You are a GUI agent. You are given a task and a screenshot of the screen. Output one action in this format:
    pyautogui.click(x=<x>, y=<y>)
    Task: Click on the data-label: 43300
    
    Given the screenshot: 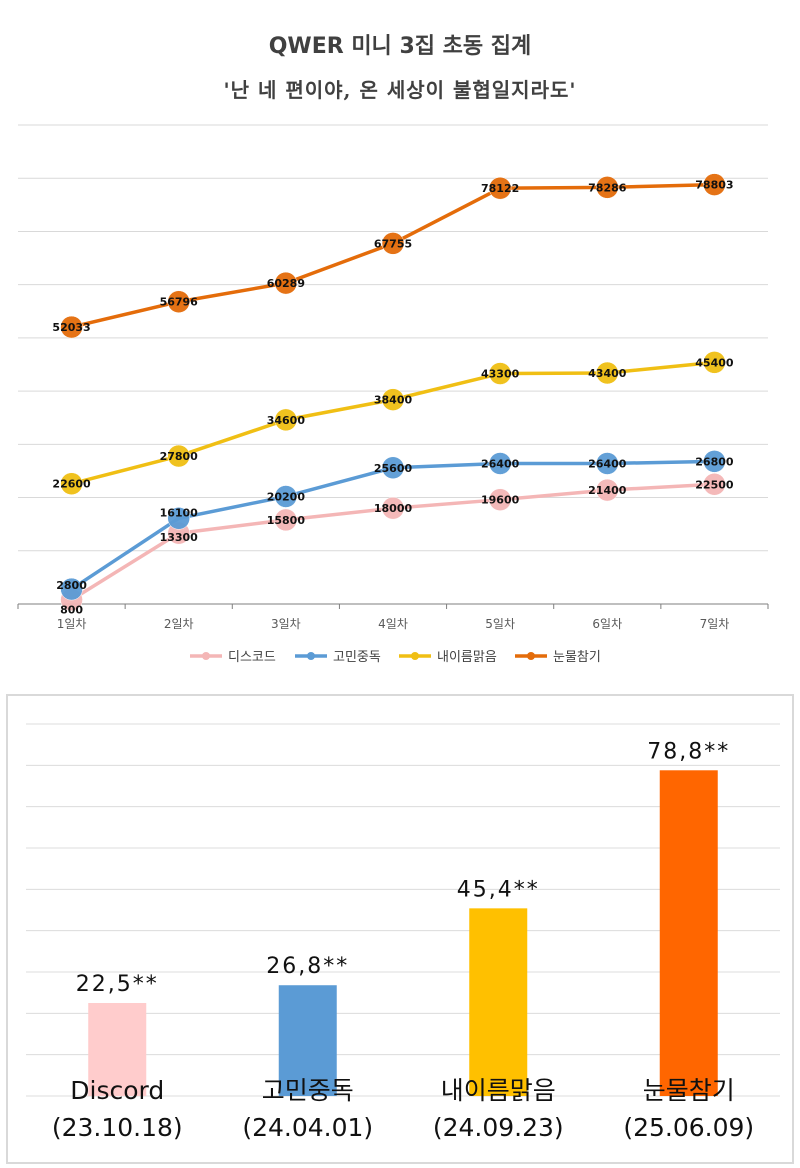 What is the action you would take?
    pyautogui.click(x=500, y=374)
    